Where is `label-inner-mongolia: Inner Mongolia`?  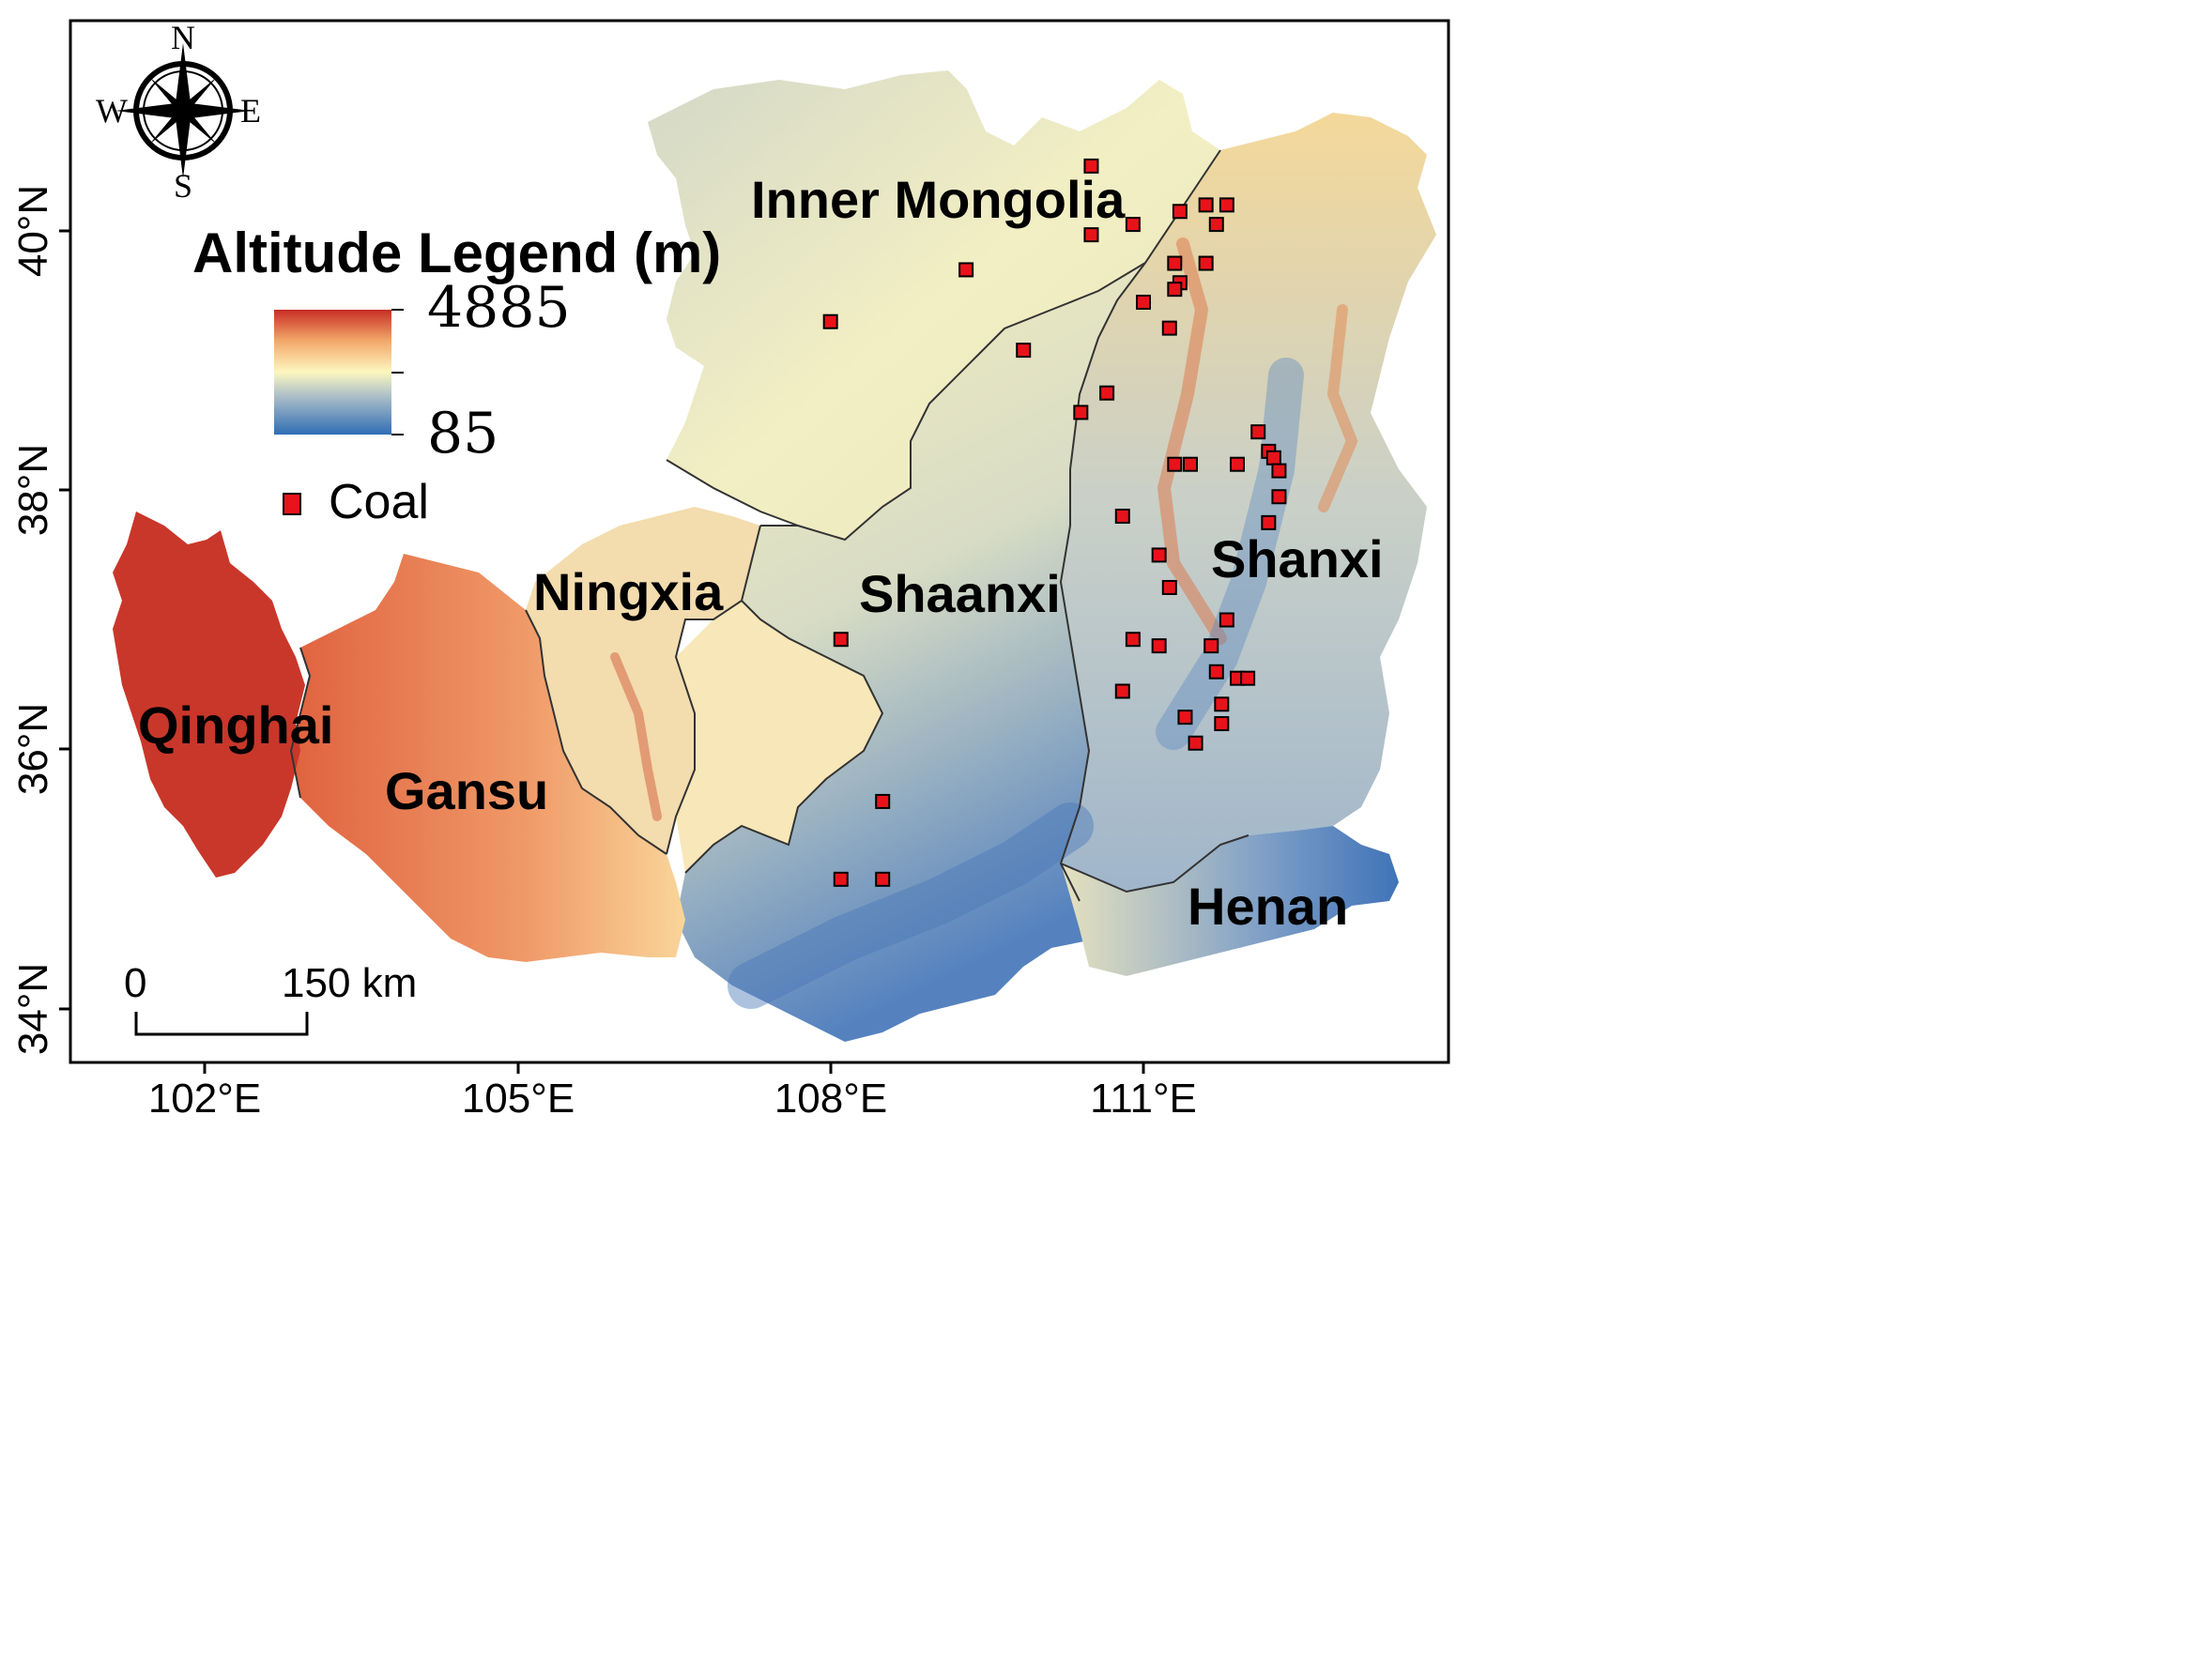 label-inner-mongolia: Inner Mongolia is located at coordinates (938, 199).